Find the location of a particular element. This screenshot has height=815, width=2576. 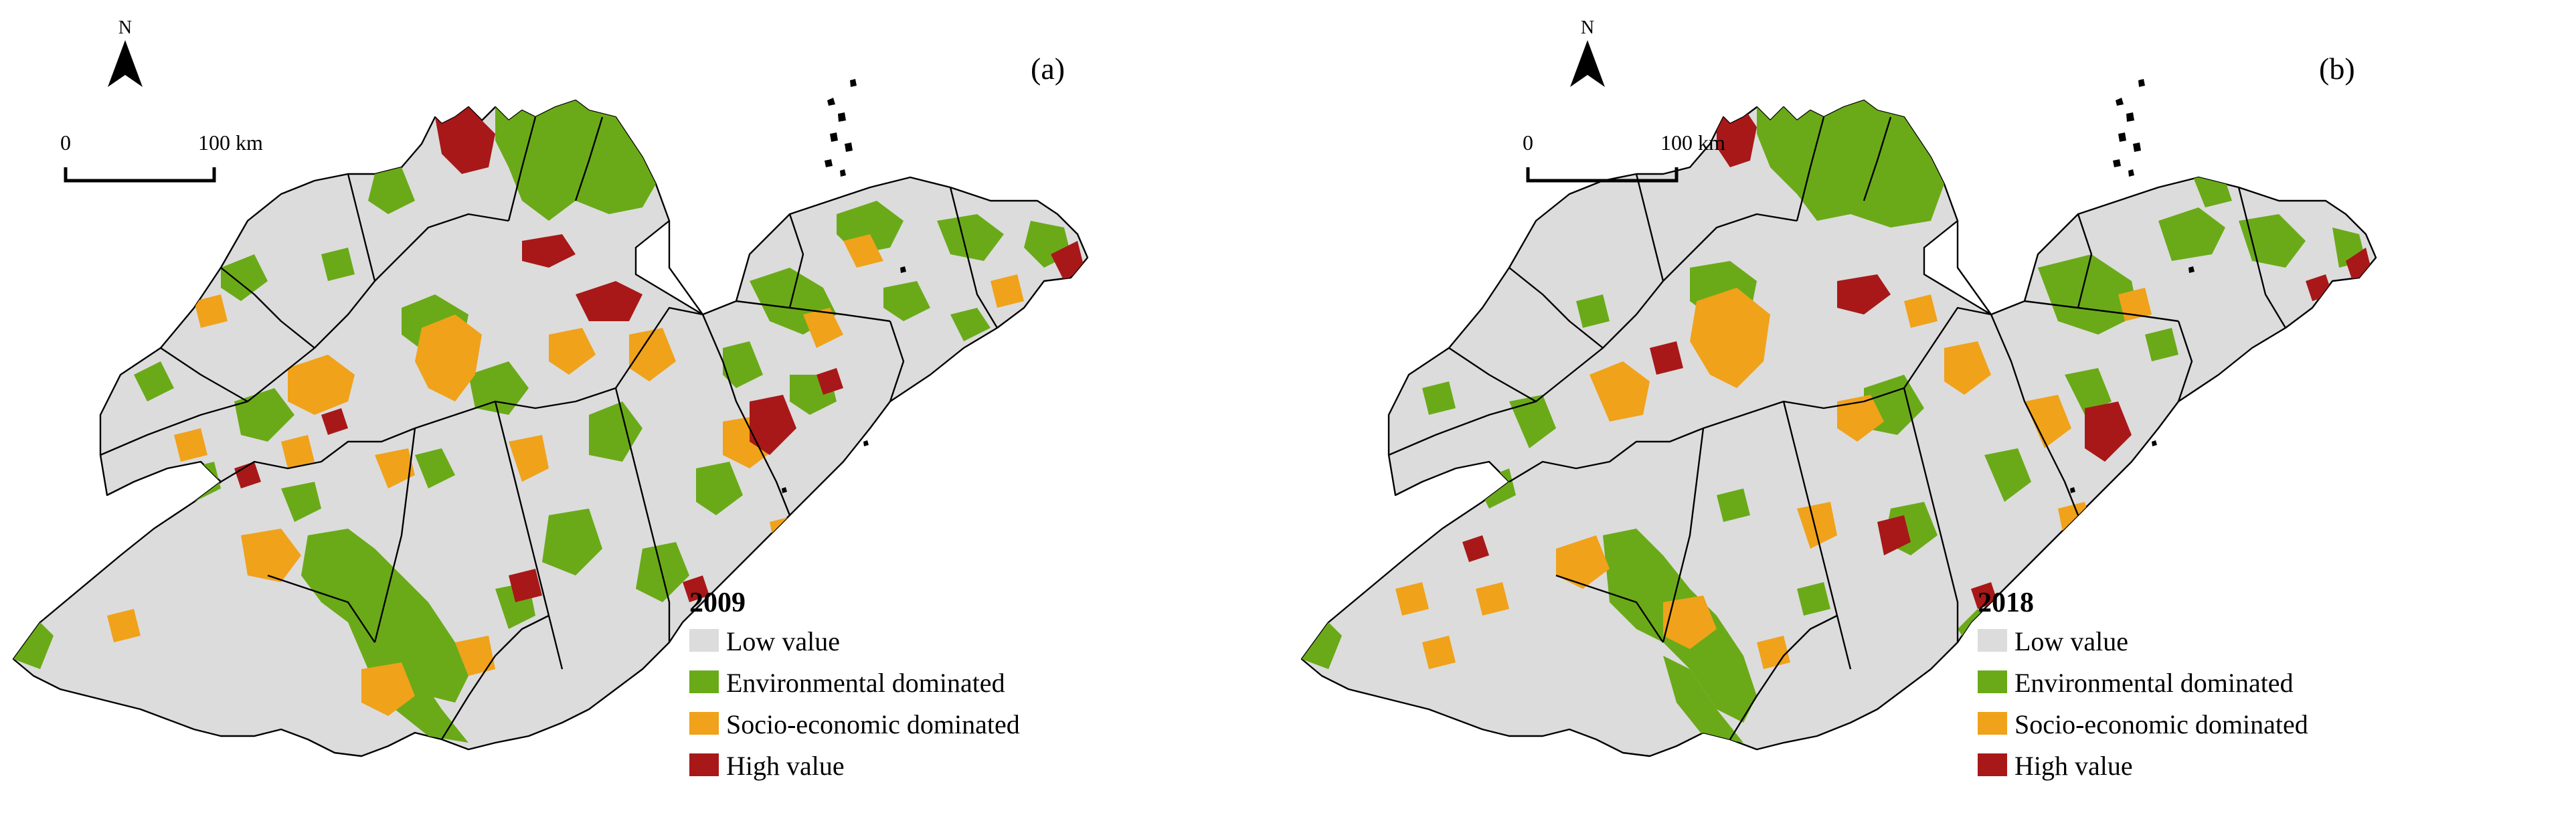

legend-year: 2009 is located at coordinates (717, 602).